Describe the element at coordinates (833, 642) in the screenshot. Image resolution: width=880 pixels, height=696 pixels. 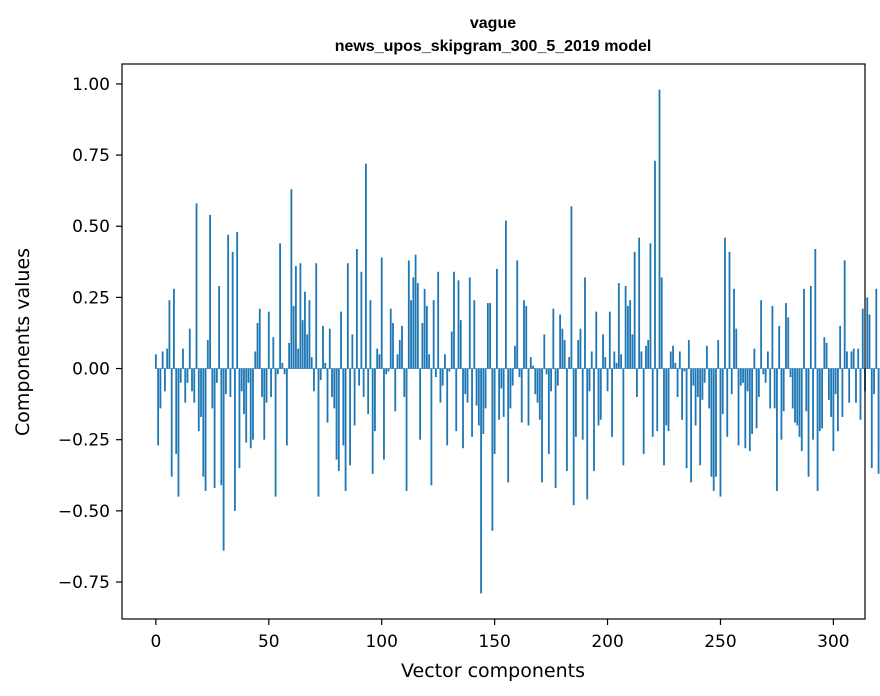
I see `x-tick-label-300: 300` at that location.